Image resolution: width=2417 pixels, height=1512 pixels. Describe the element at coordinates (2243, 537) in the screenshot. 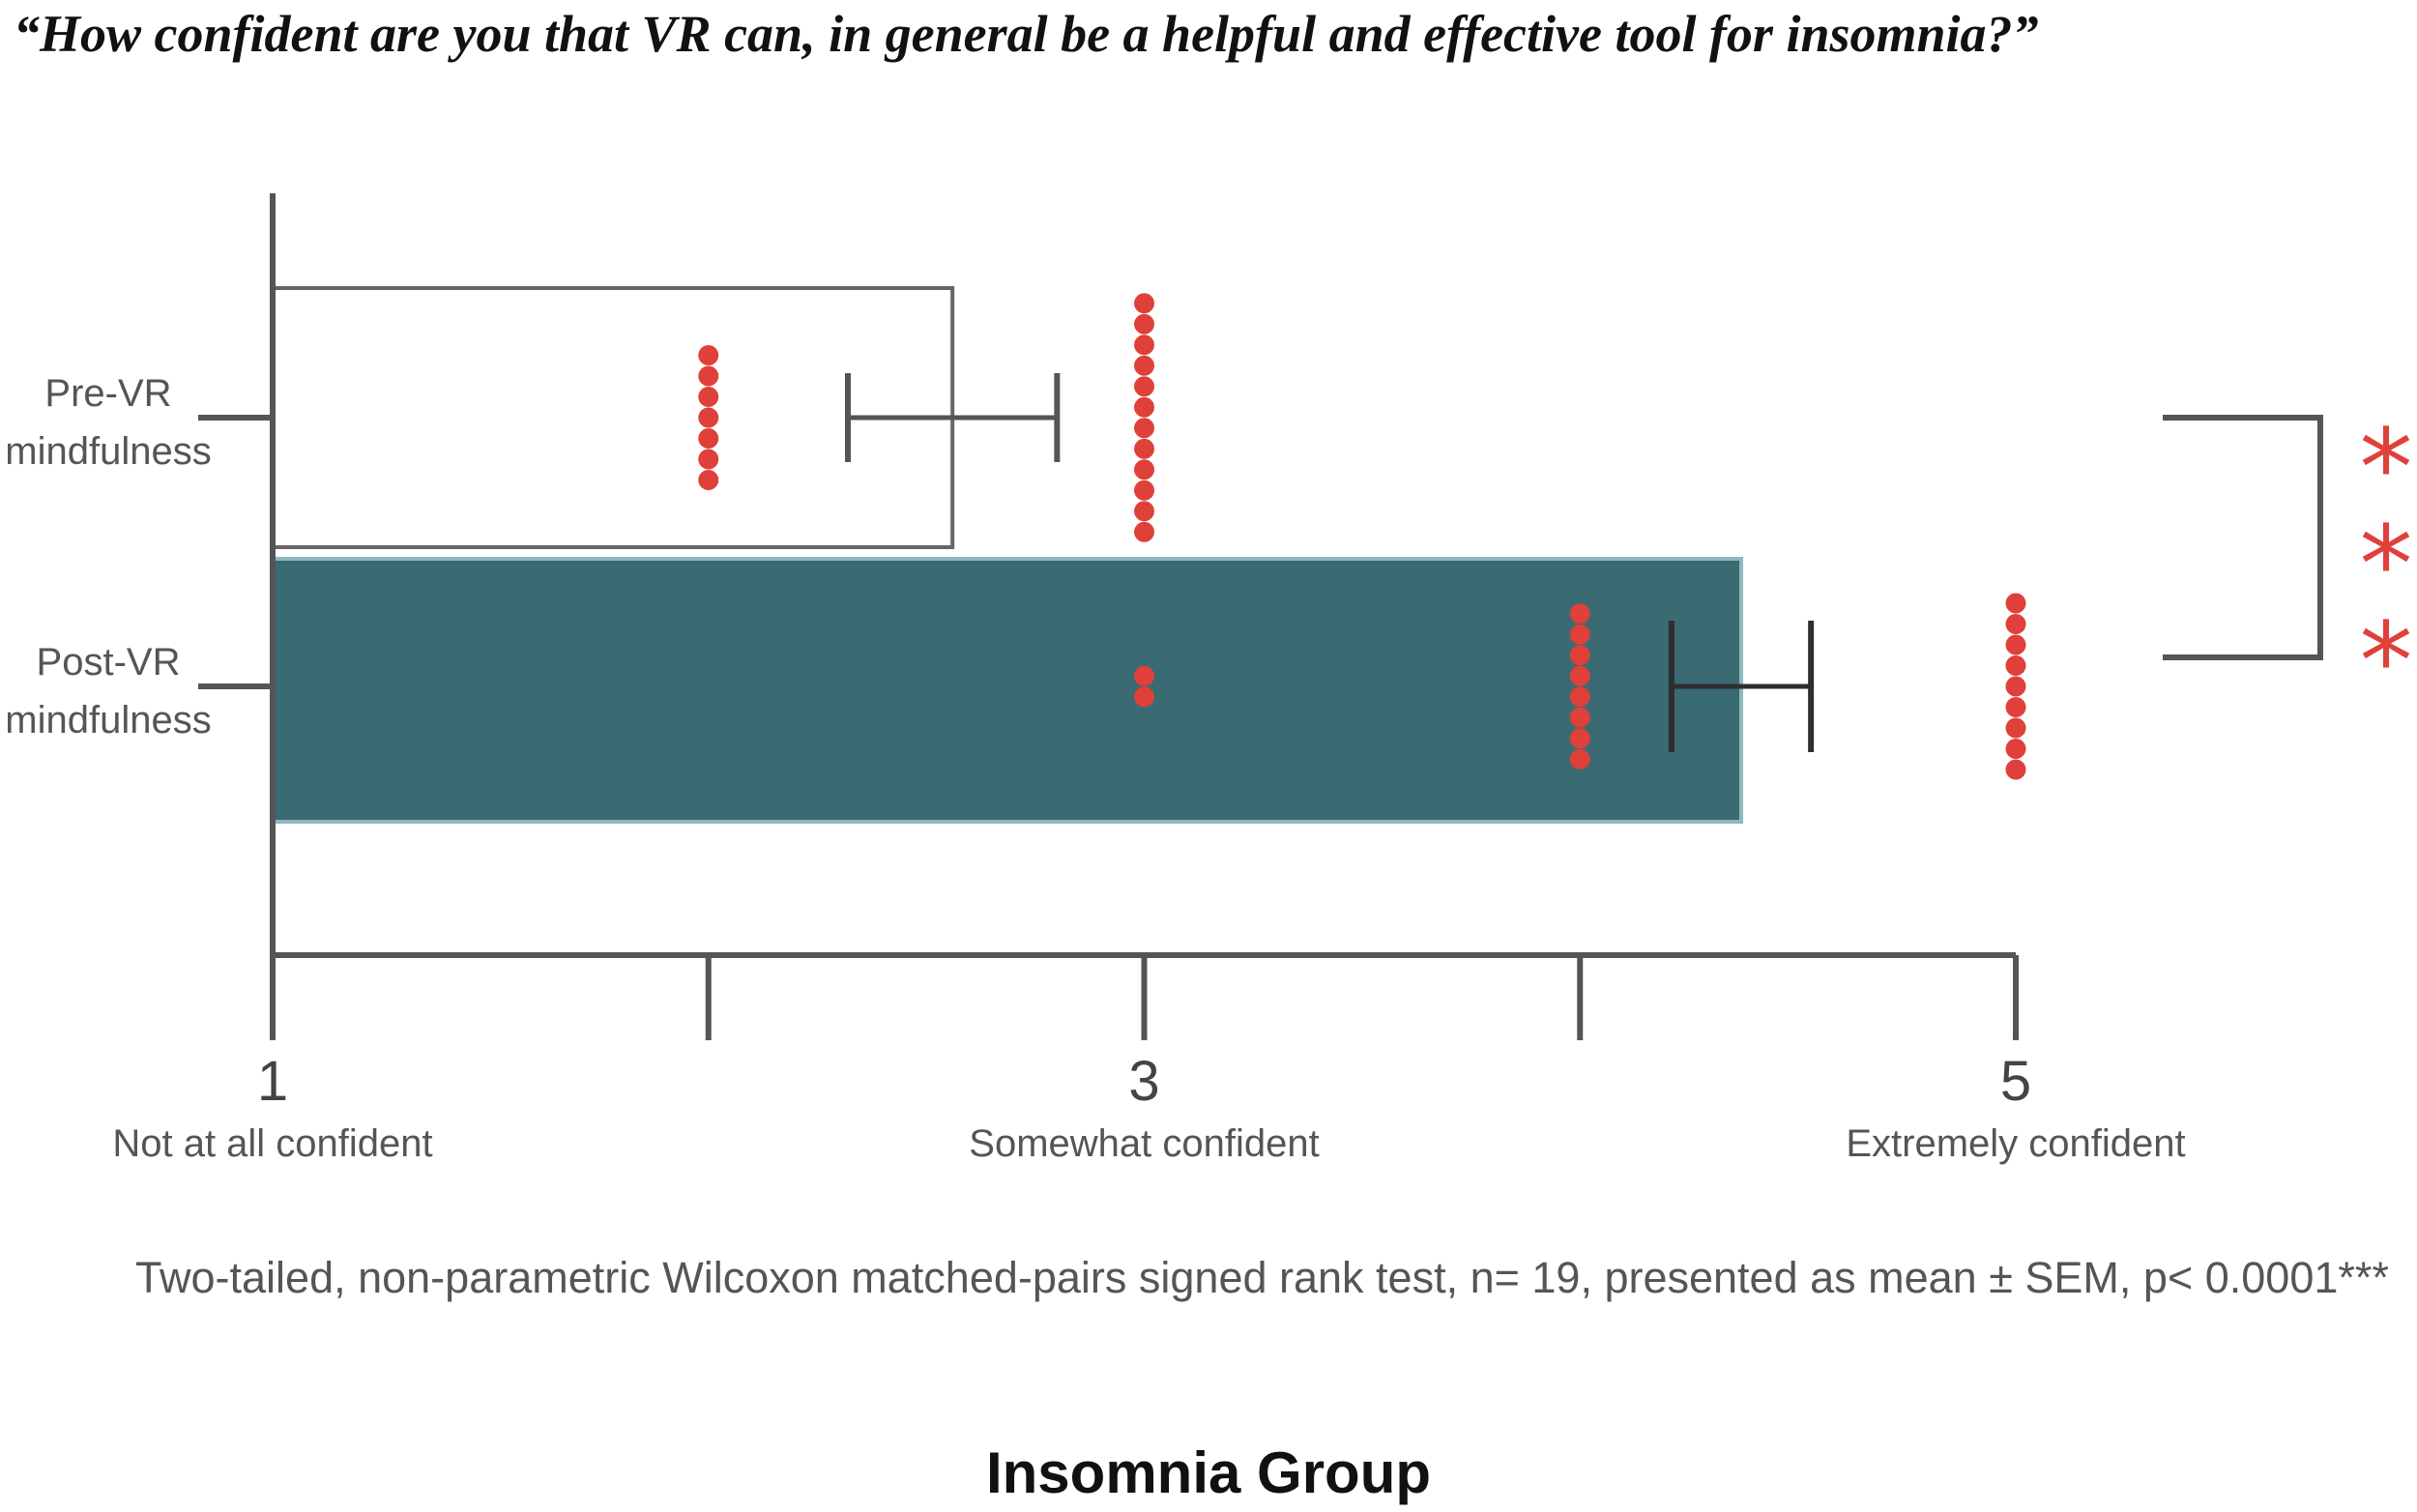

I see `significance-bracket` at that location.